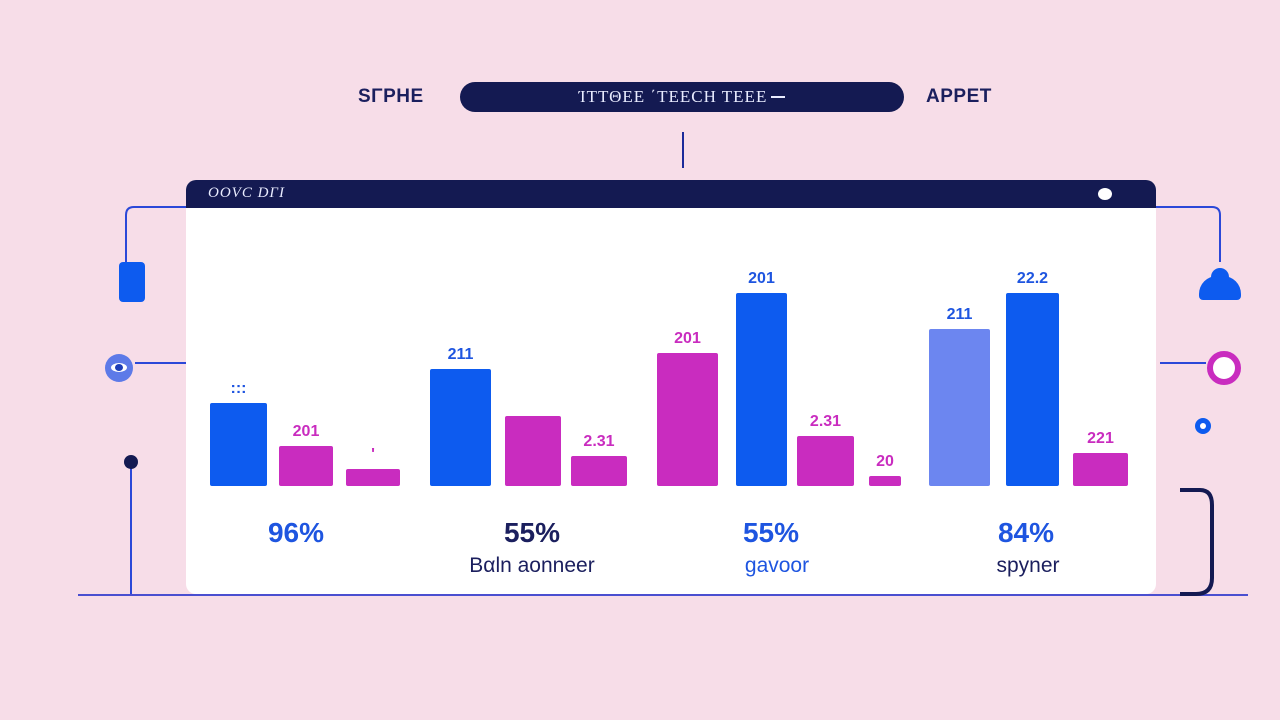 The height and width of the screenshot is (720, 1280). Describe the element at coordinates (1100, 438) in the screenshot. I see `bar-value-label: 221` at that location.